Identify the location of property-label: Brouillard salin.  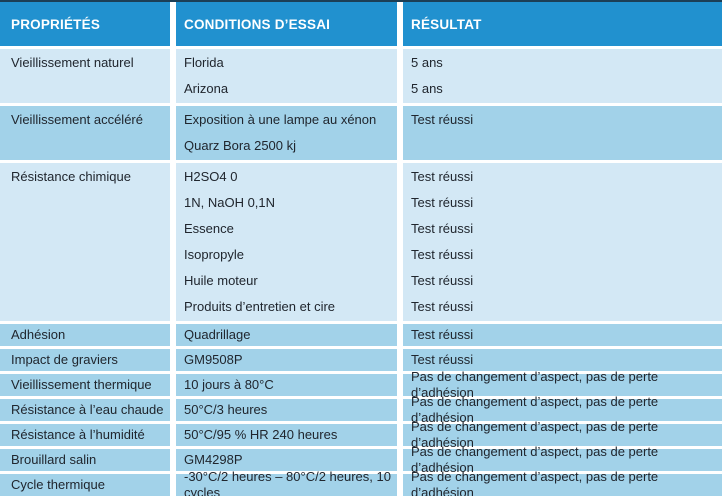
(54, 460).